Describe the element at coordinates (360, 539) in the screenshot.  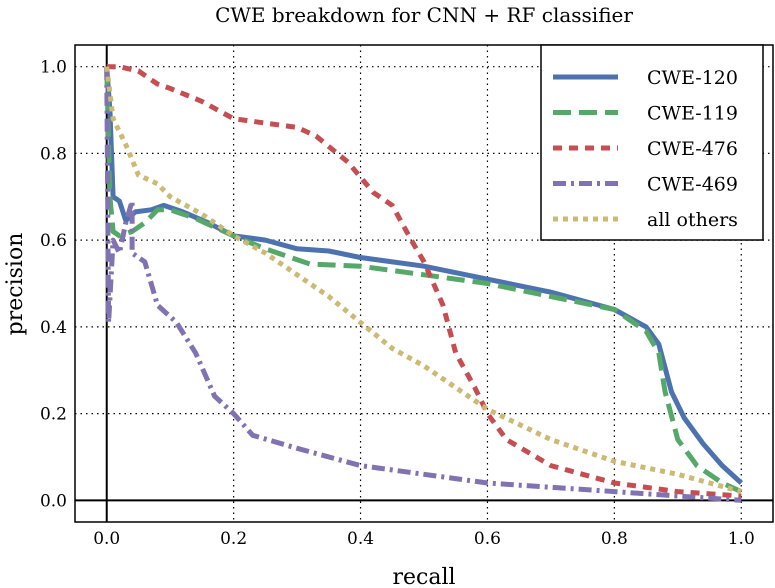
I see `x-tick-label: 0.4` at that location.